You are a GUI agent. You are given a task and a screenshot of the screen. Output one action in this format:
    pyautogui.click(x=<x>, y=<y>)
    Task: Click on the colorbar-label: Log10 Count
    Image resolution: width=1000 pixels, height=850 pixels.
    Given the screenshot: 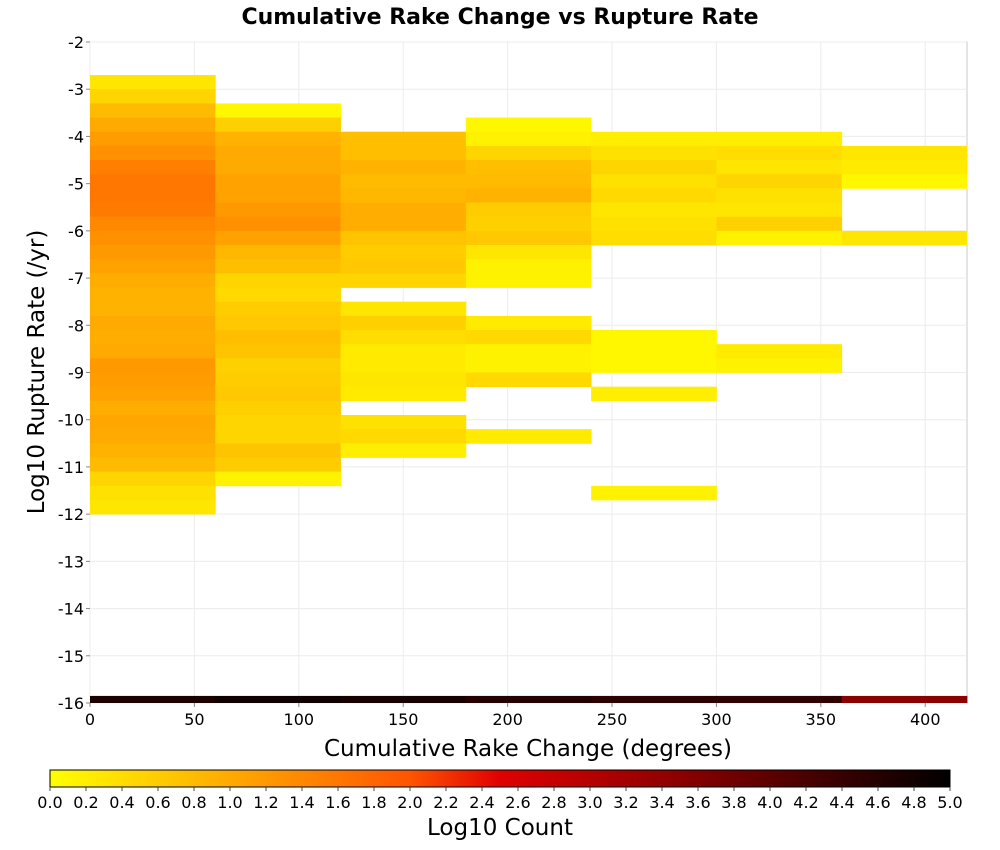 What is the action you would take?
    pyautogui.click(x=500, y=828)
    